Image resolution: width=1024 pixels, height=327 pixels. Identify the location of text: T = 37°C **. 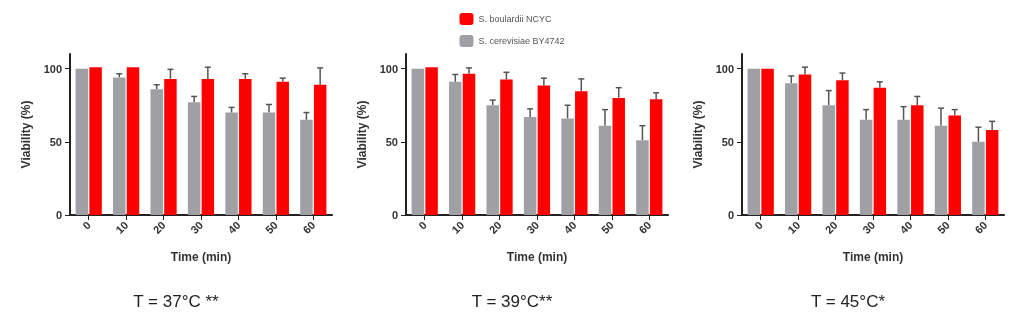
(176, 301).